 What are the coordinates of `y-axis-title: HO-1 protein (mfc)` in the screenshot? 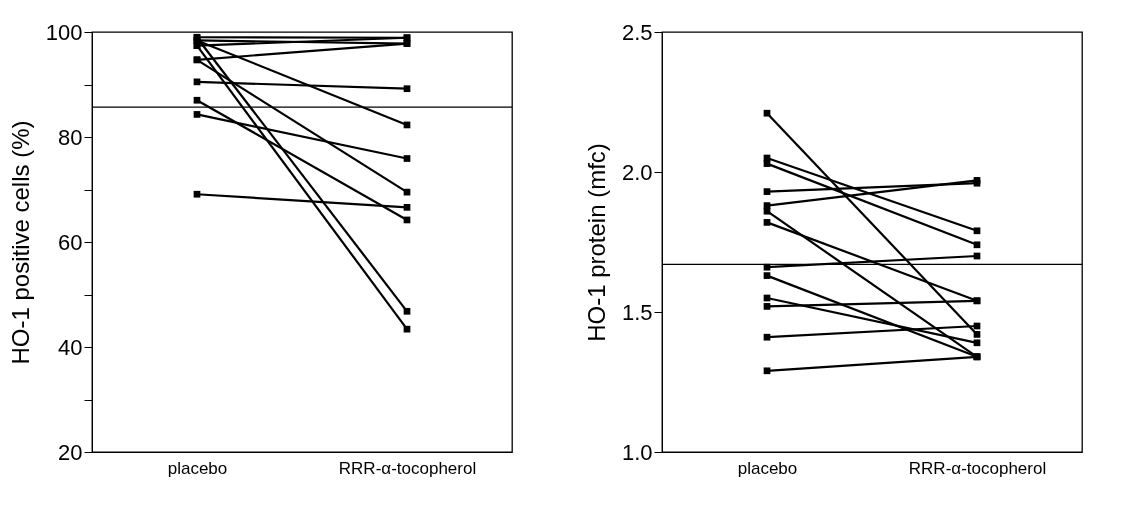 It's located at (596, 242).